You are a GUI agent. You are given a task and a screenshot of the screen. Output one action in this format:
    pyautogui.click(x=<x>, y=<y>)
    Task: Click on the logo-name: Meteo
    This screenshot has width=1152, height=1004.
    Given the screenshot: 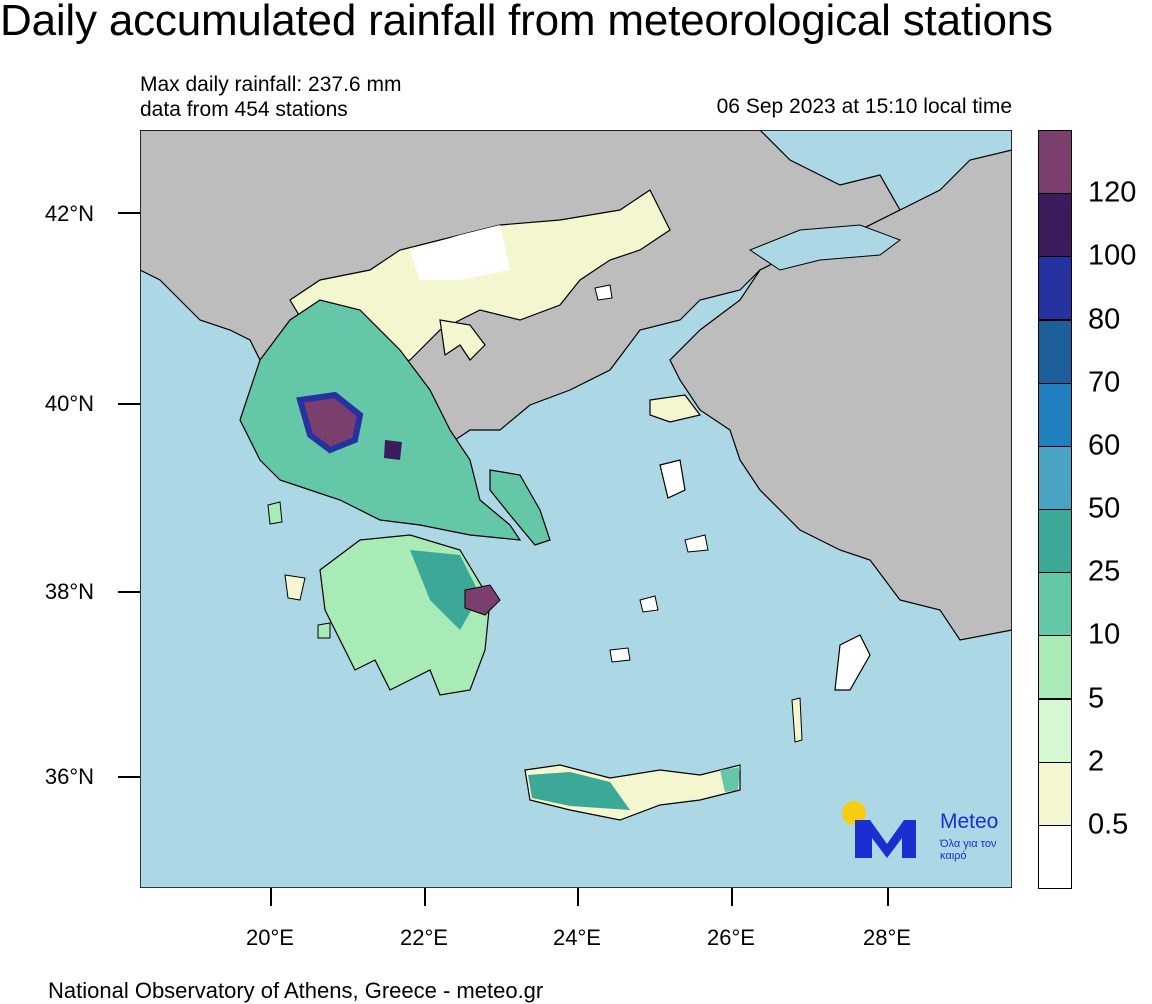 What is the action you would take?
    pyautogui.click(x=969, y=821)
    